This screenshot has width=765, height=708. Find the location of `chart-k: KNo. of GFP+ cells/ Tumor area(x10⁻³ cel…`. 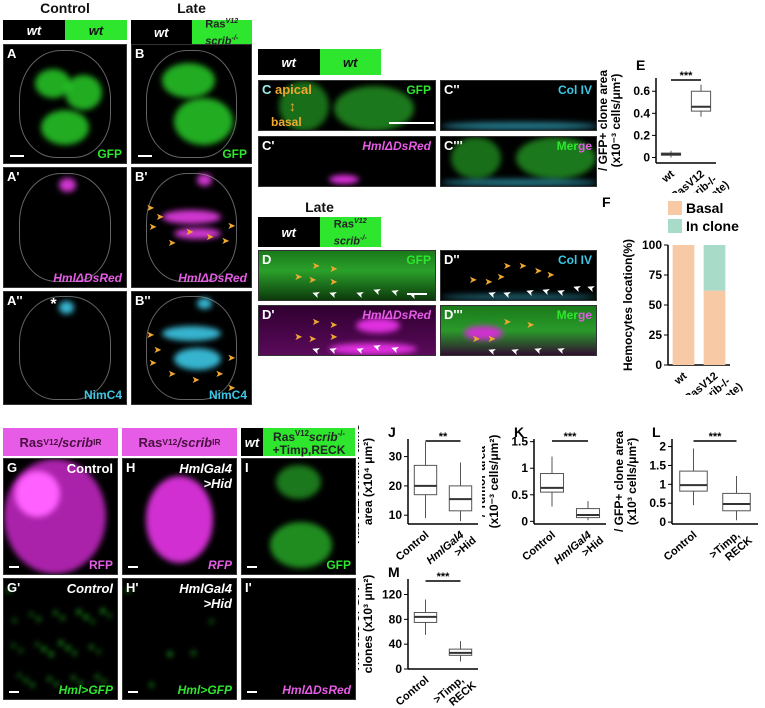

chart-k: KNo. of GFP+ cells/ Tumor area(x10⁻³ cel… is located at coordinates (544, 495).